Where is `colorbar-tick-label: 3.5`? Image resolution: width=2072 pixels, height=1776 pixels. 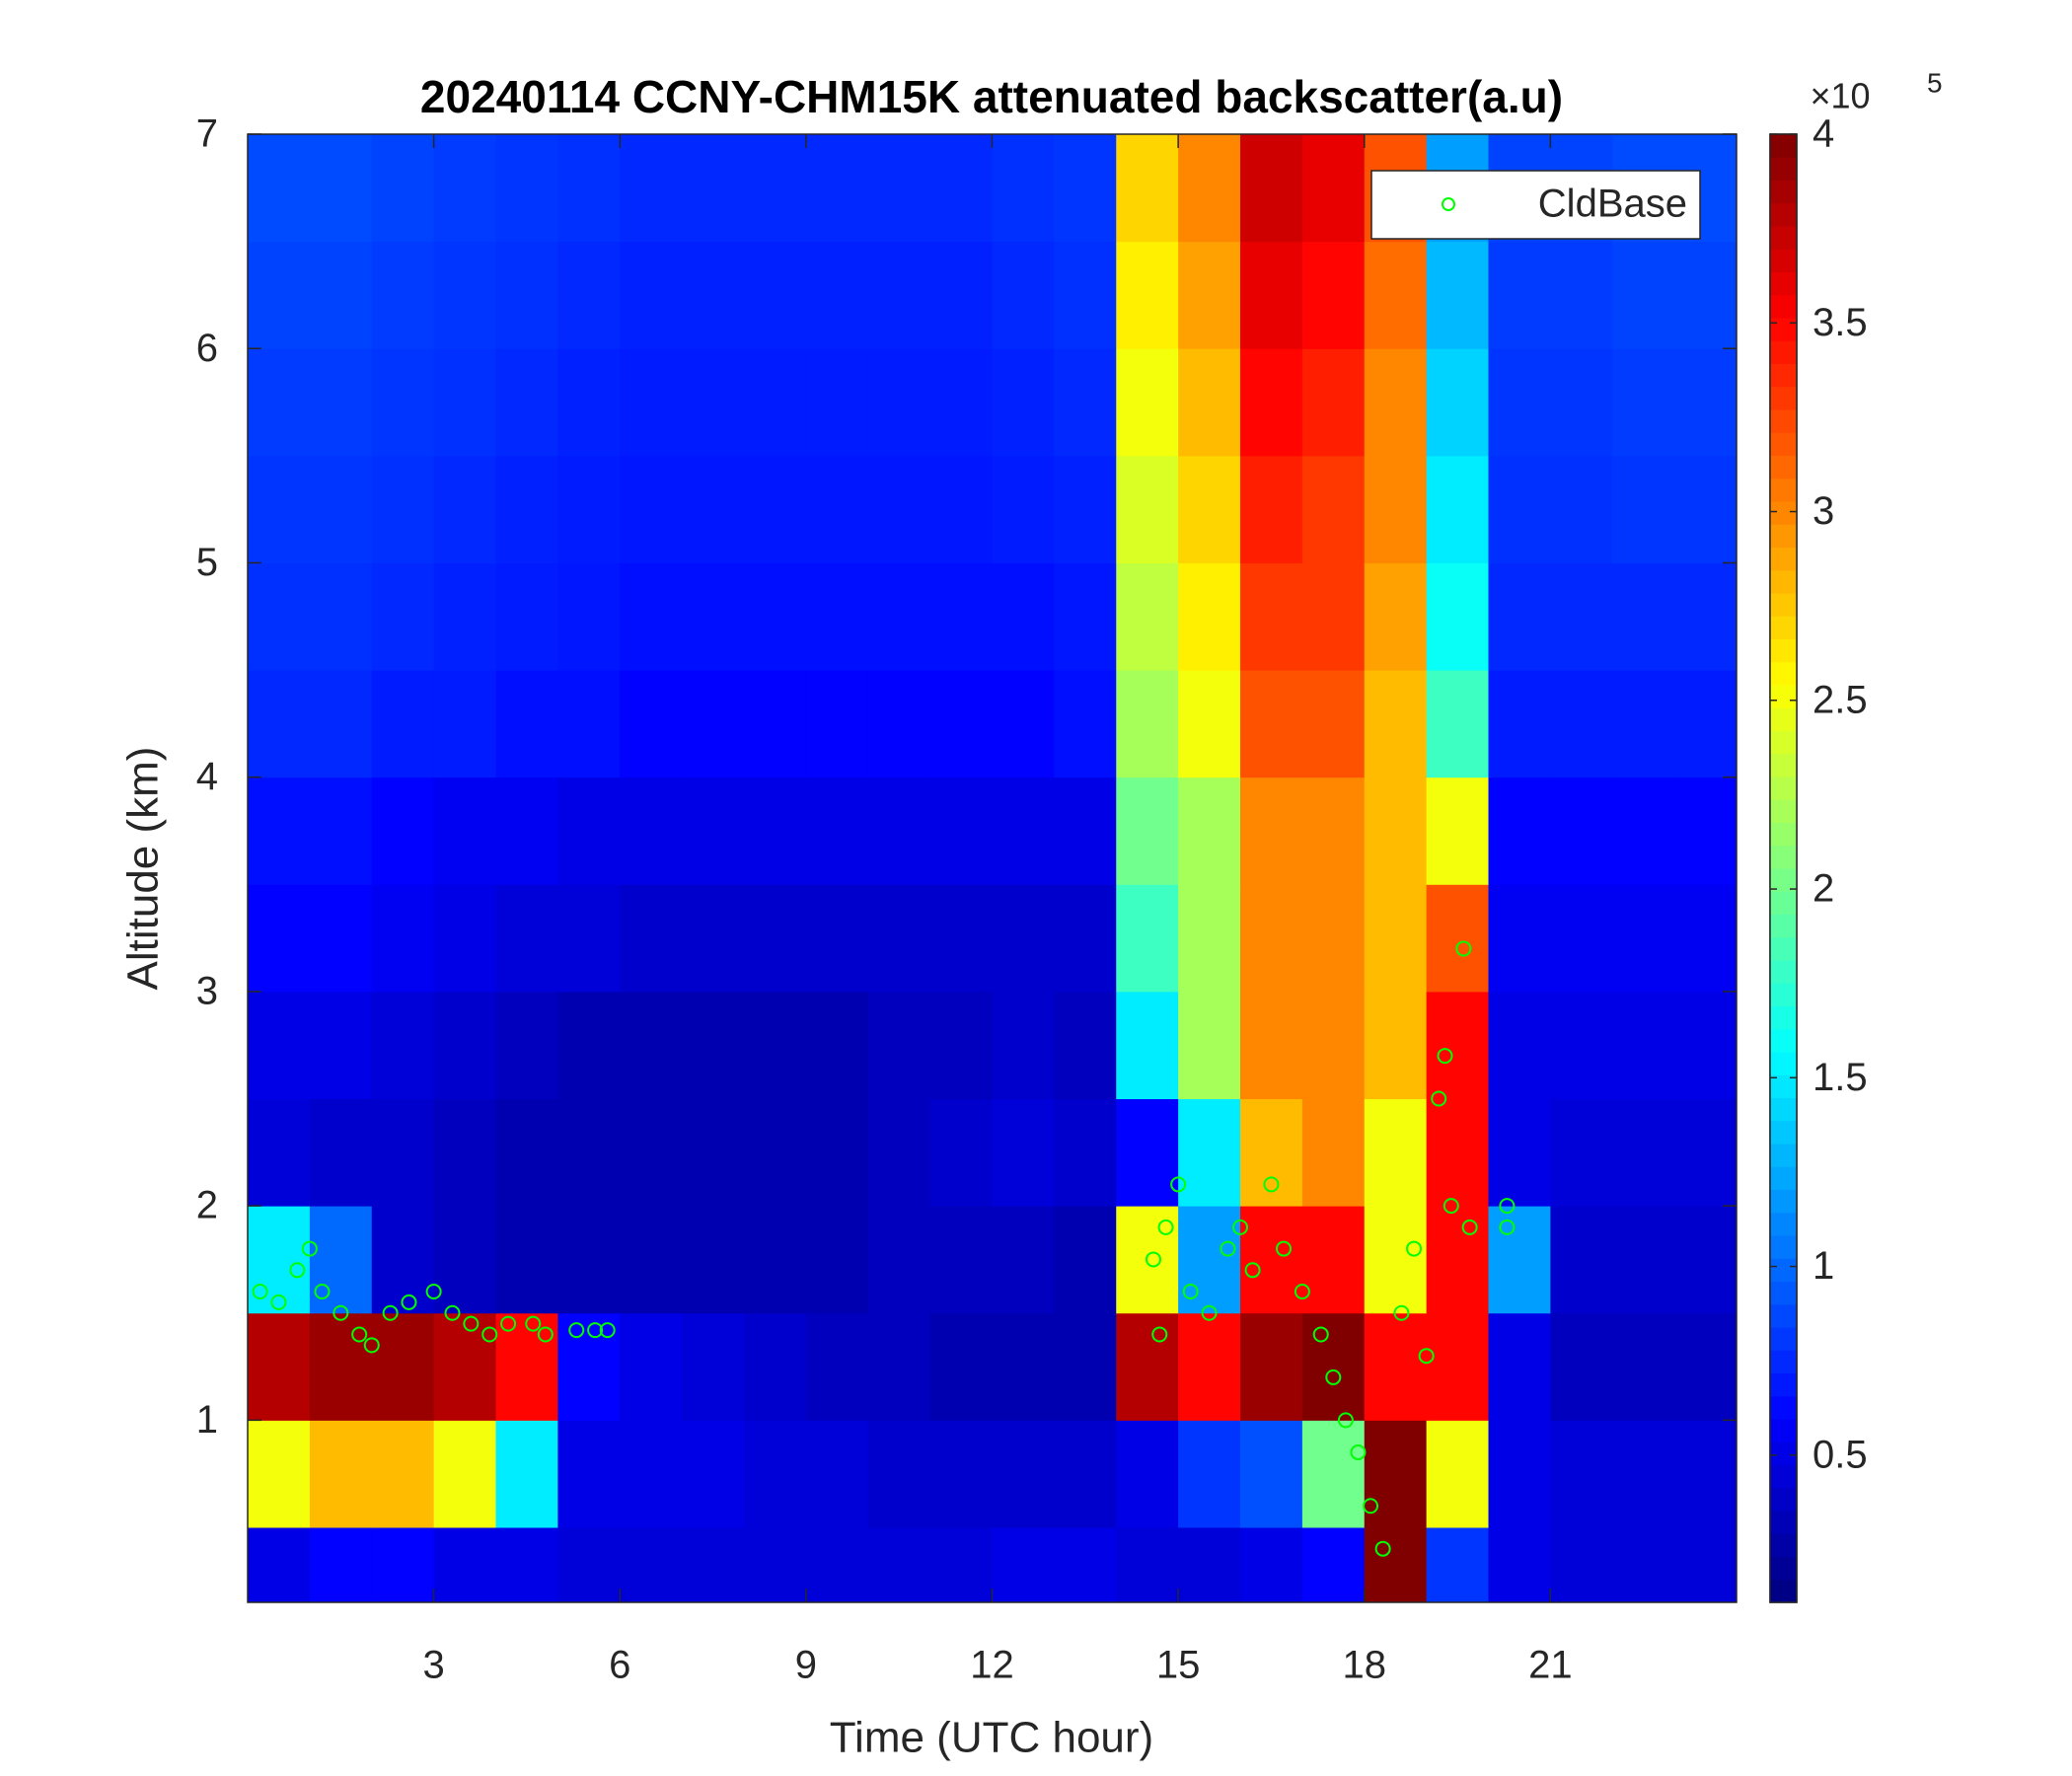
colorbar-tick-label: 3.5 is located at coordinates (1840, 322).